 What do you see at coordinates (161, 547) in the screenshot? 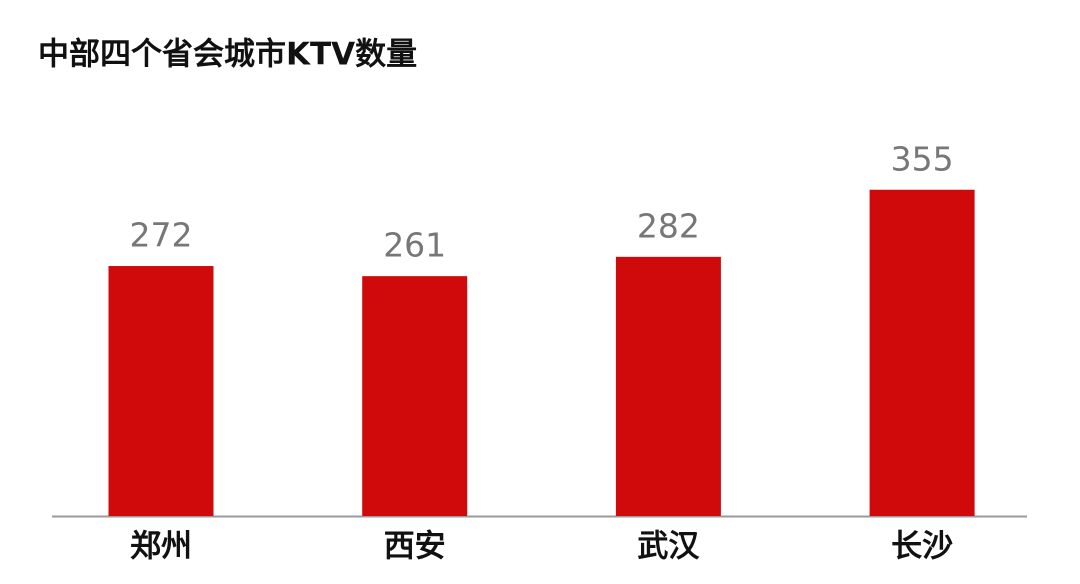
I see `x-tick-label: 郑州` at bounding box center [161, 547].